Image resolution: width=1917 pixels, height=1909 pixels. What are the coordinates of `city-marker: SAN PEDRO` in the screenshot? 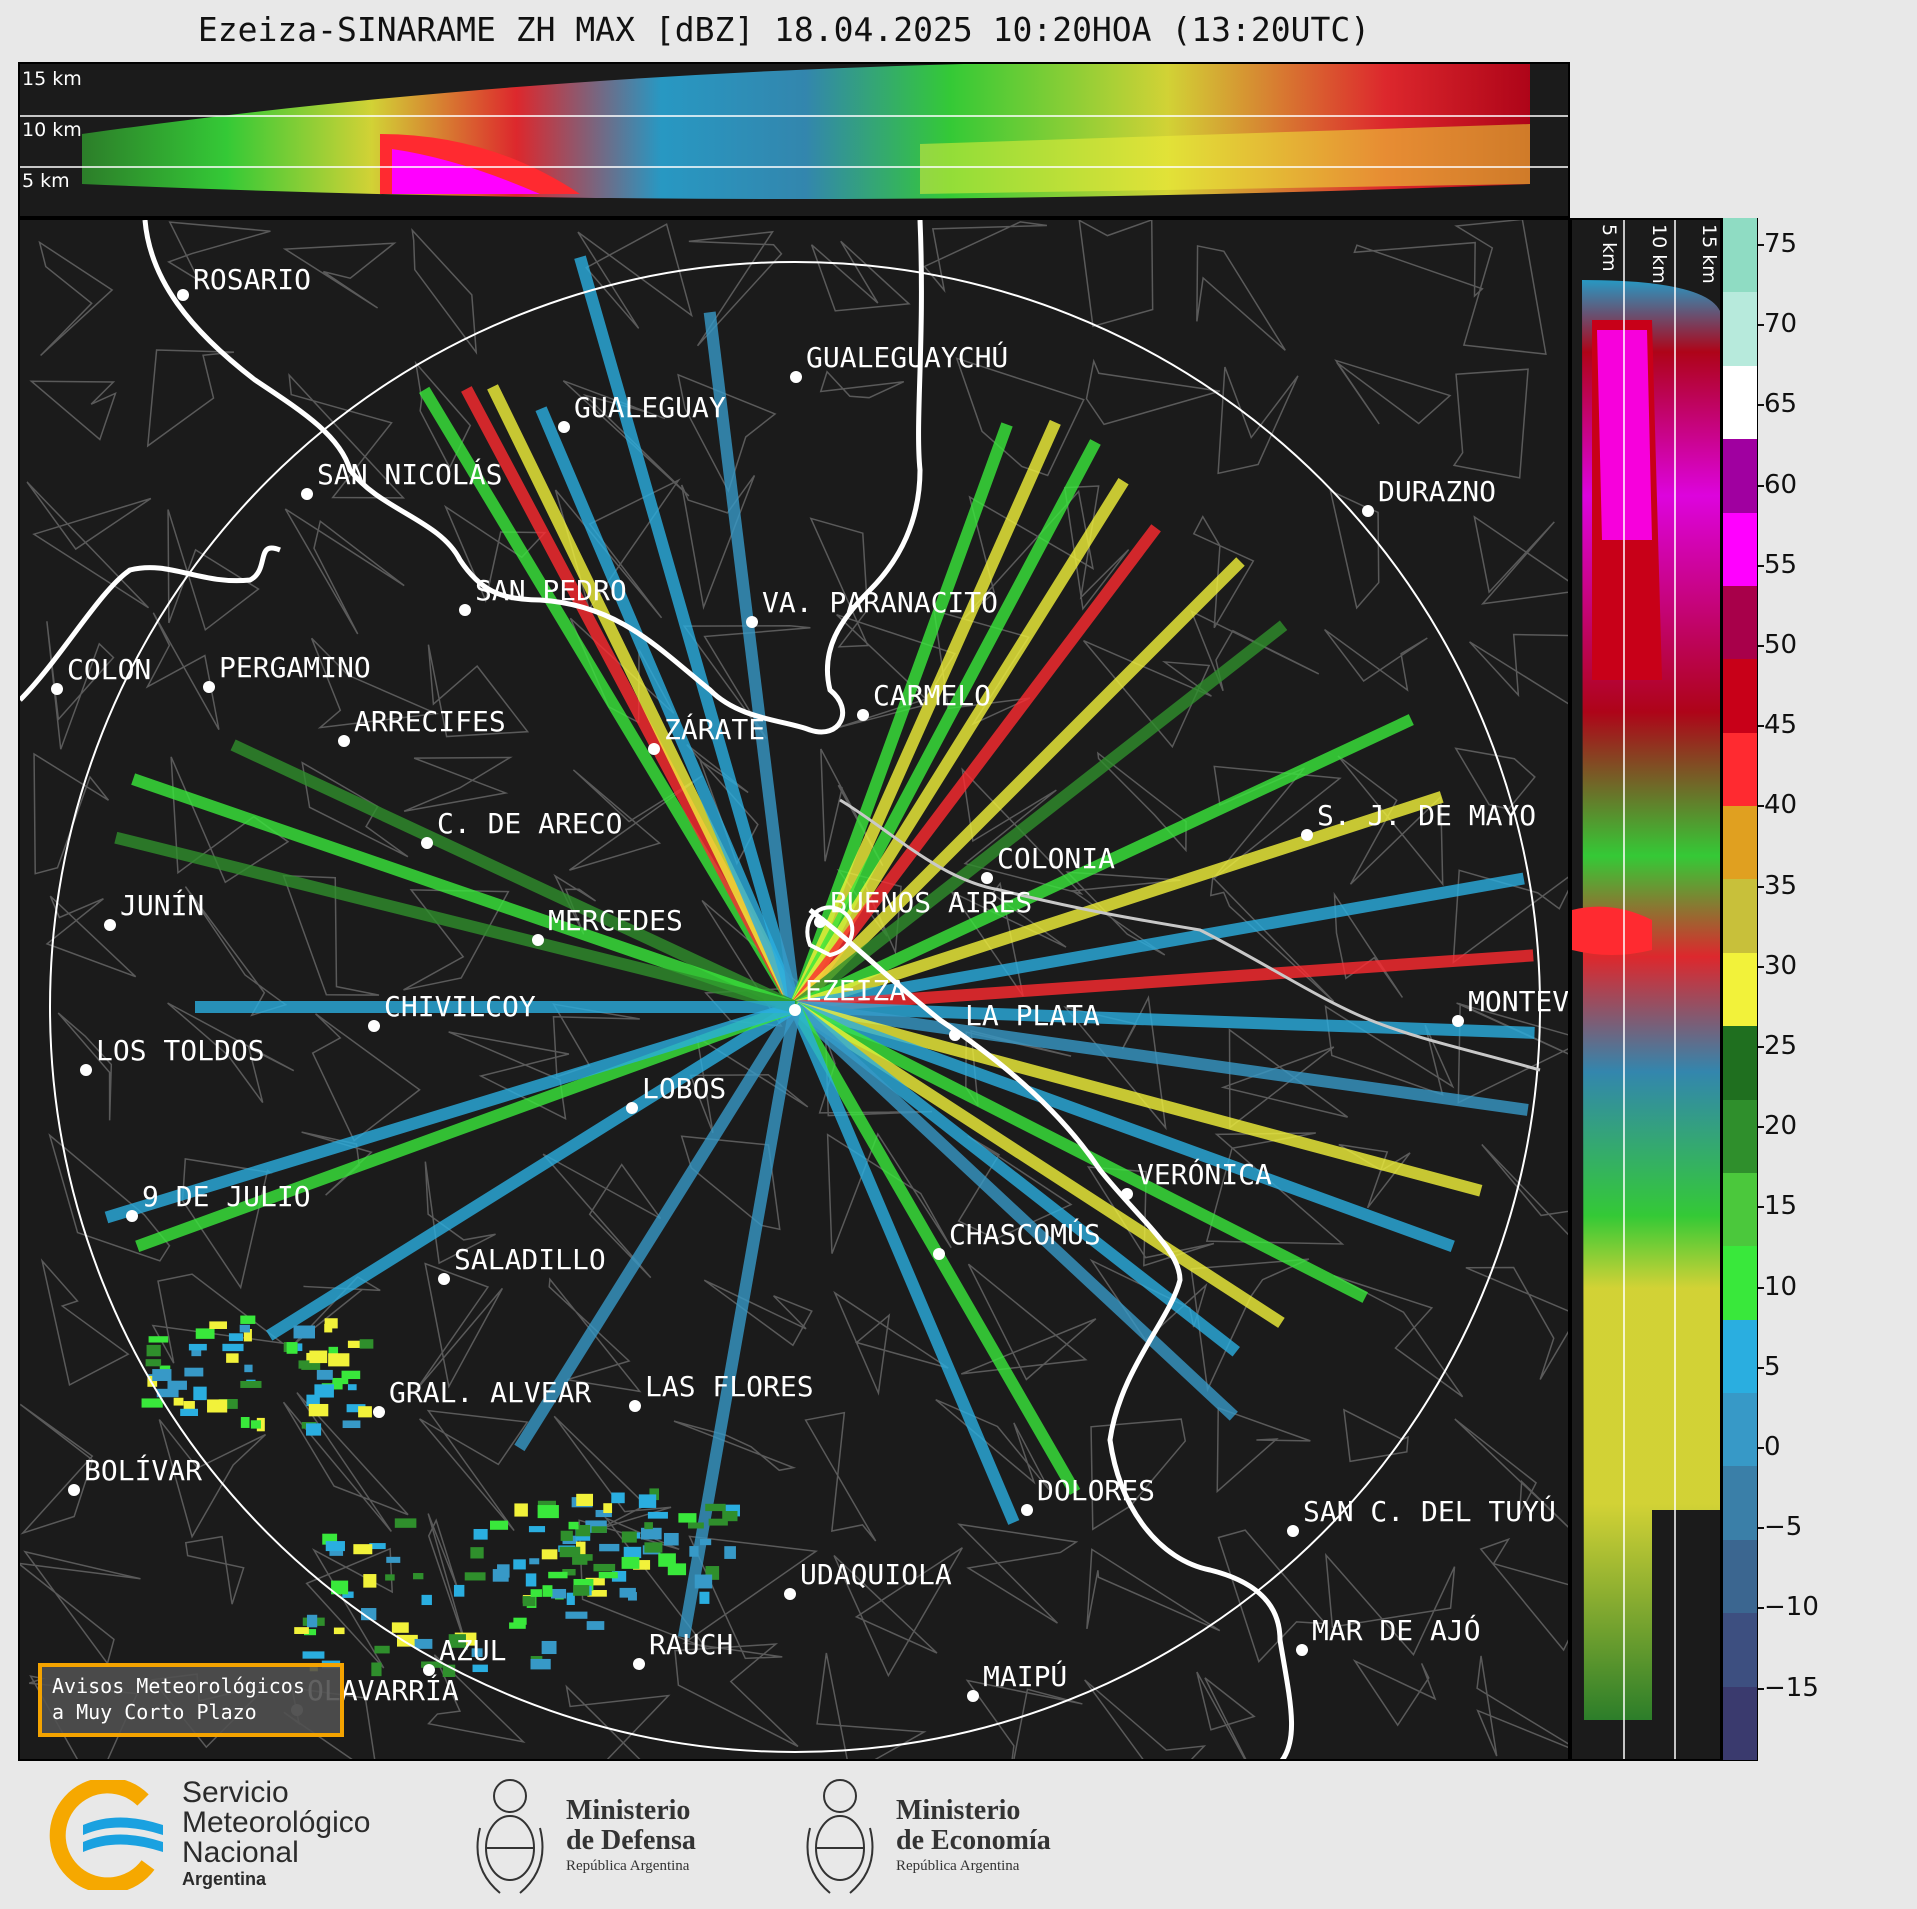 It's located at (543, 595).